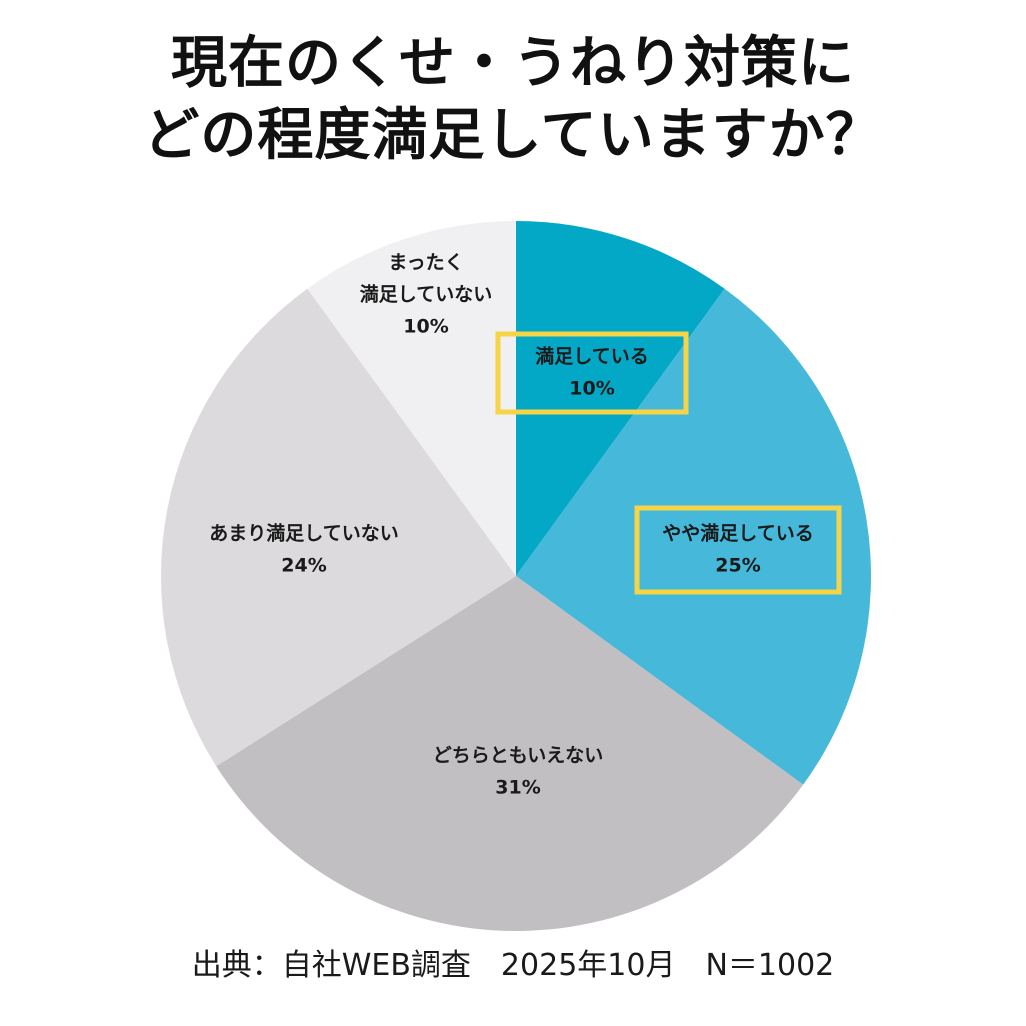 This screenshot has width=1026, height=1026. What do you see at coordinates (737, 534) in the screenshot?
I see `slice-label-2-line-1: やや満足している` at bounding box center [737, 534].